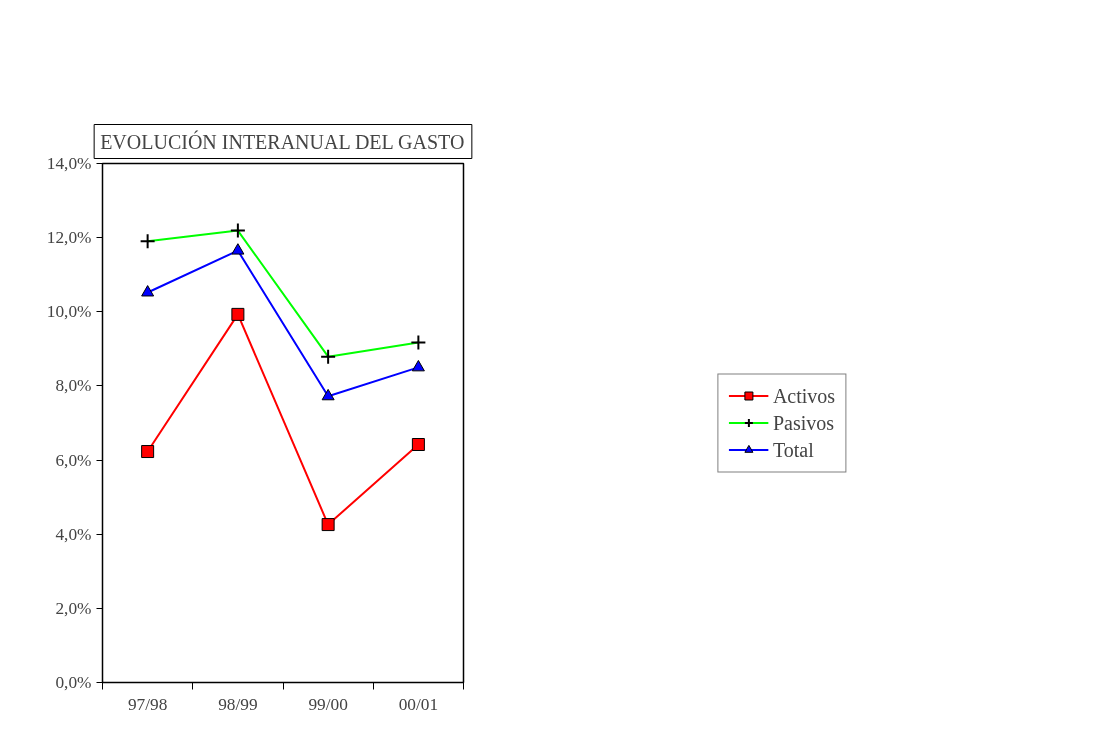  Describe the element at coordinates (73, 386) in the screenshot. I see `y-tick-label: 8,0%` at that location.